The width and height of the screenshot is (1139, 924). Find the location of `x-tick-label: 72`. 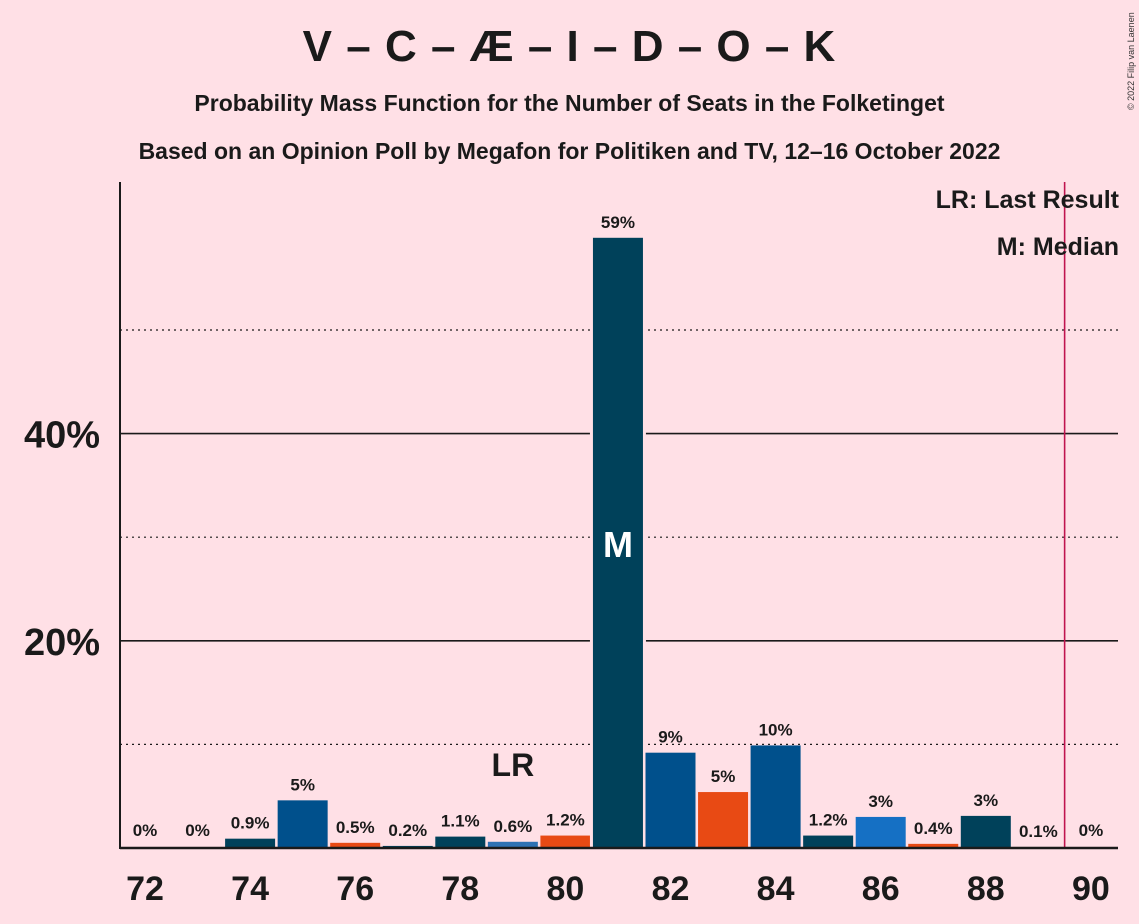

x-tick-label: 72 is located at coordinates (145, 889).